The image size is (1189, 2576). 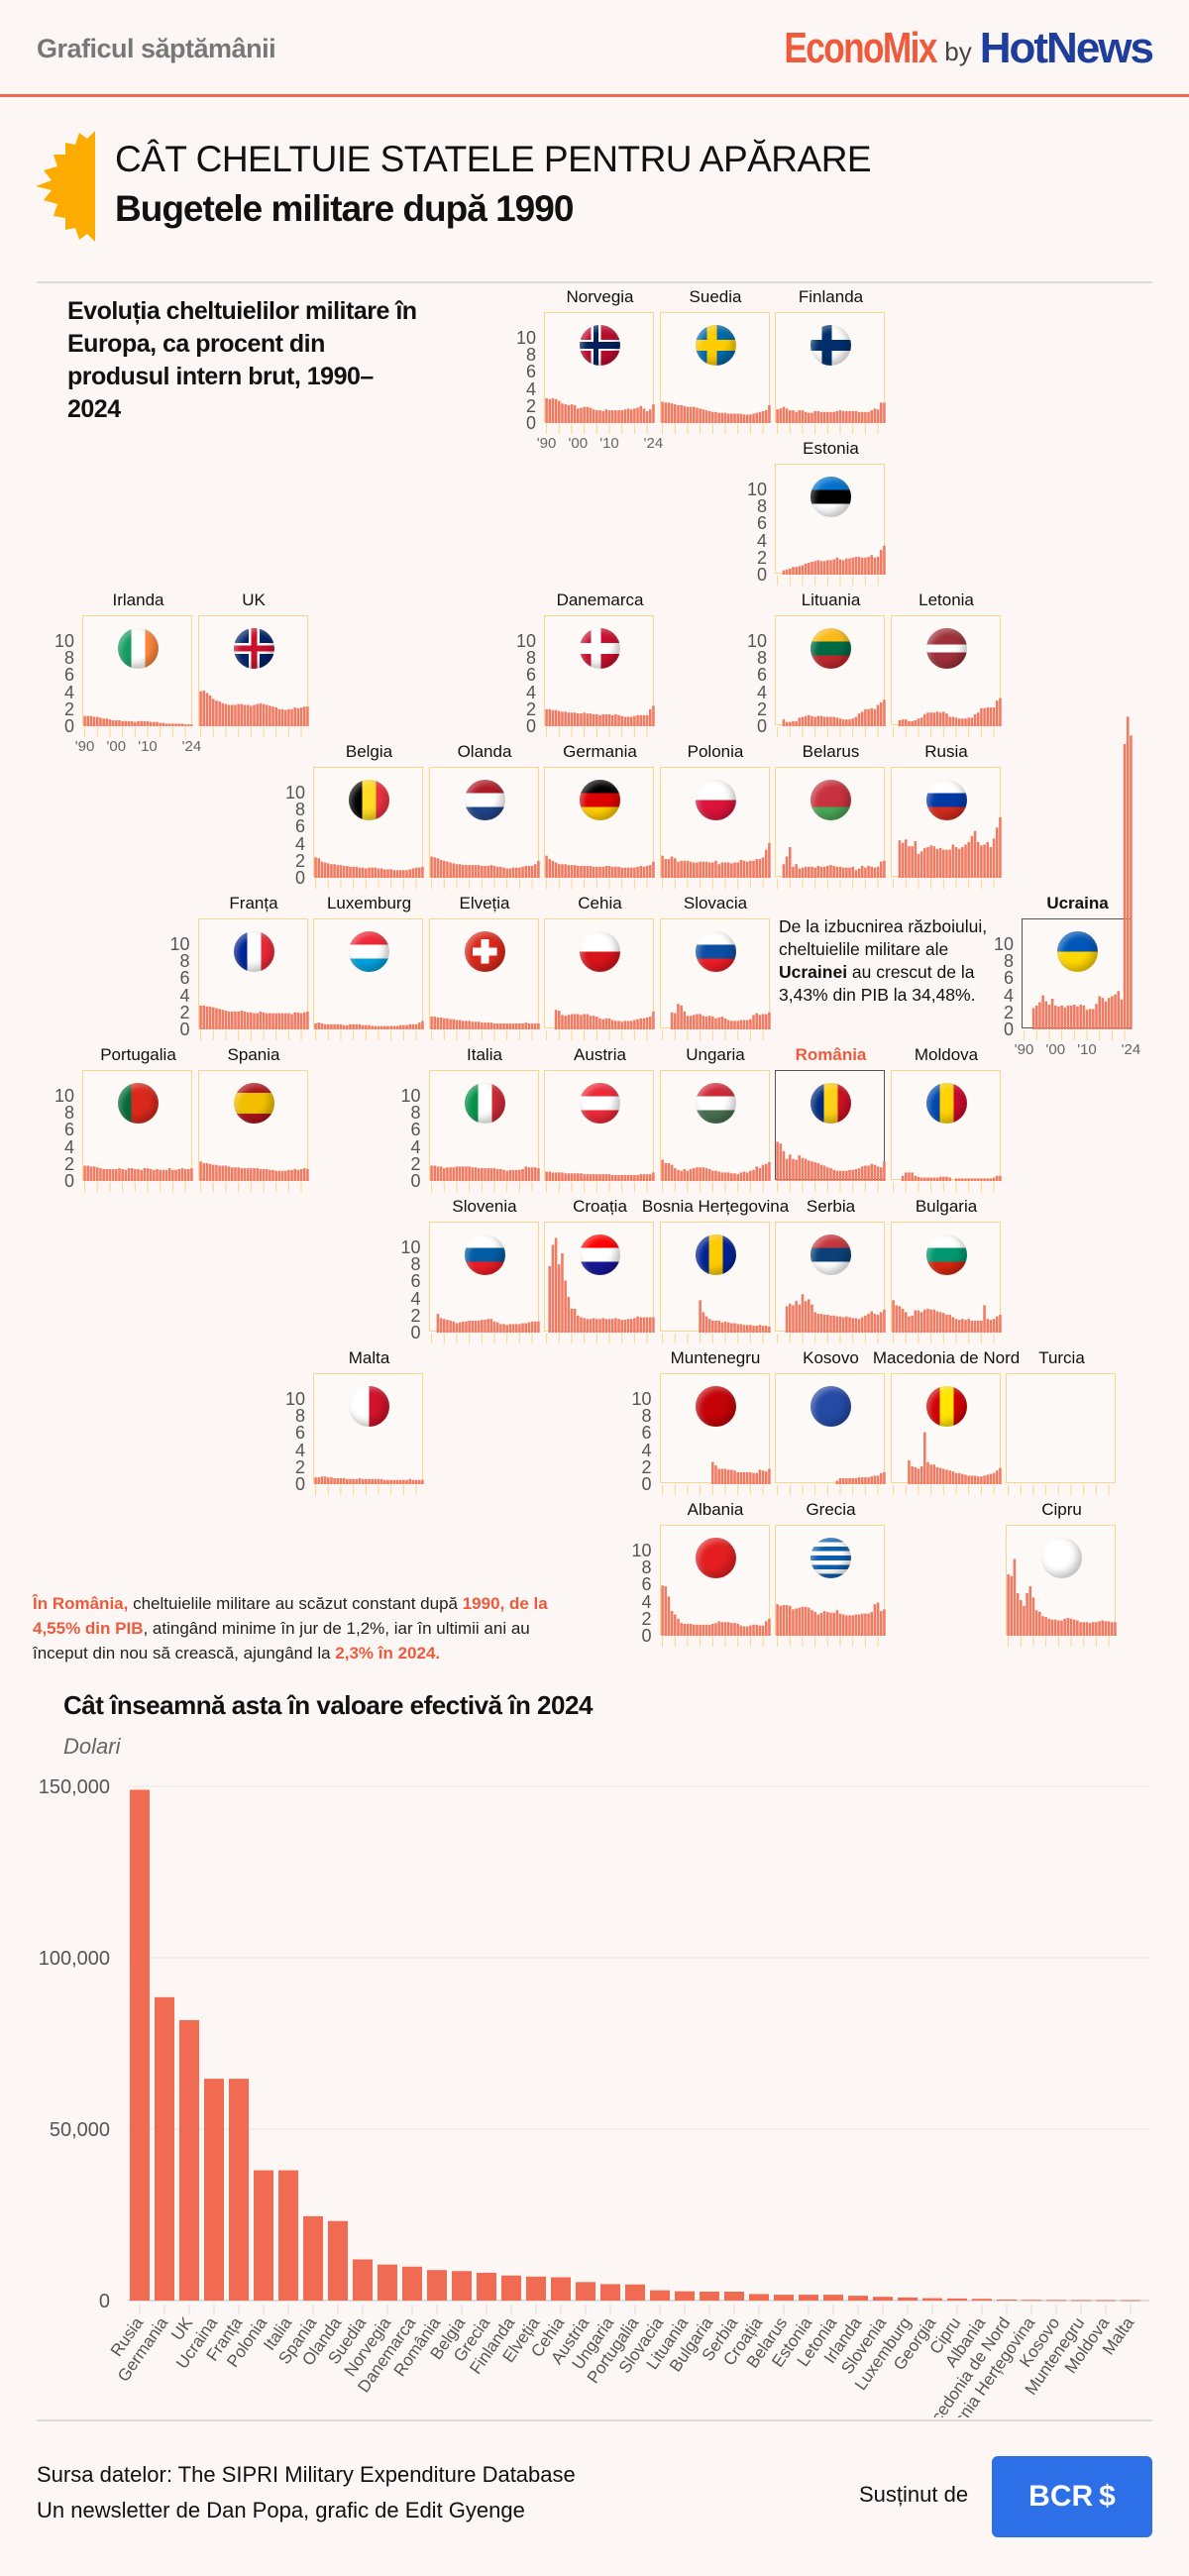 What do you see at coordinates (1061, 2496) in the screenshot?
I see `bcr-label: BCR` at bounding box center [1061, 2496].